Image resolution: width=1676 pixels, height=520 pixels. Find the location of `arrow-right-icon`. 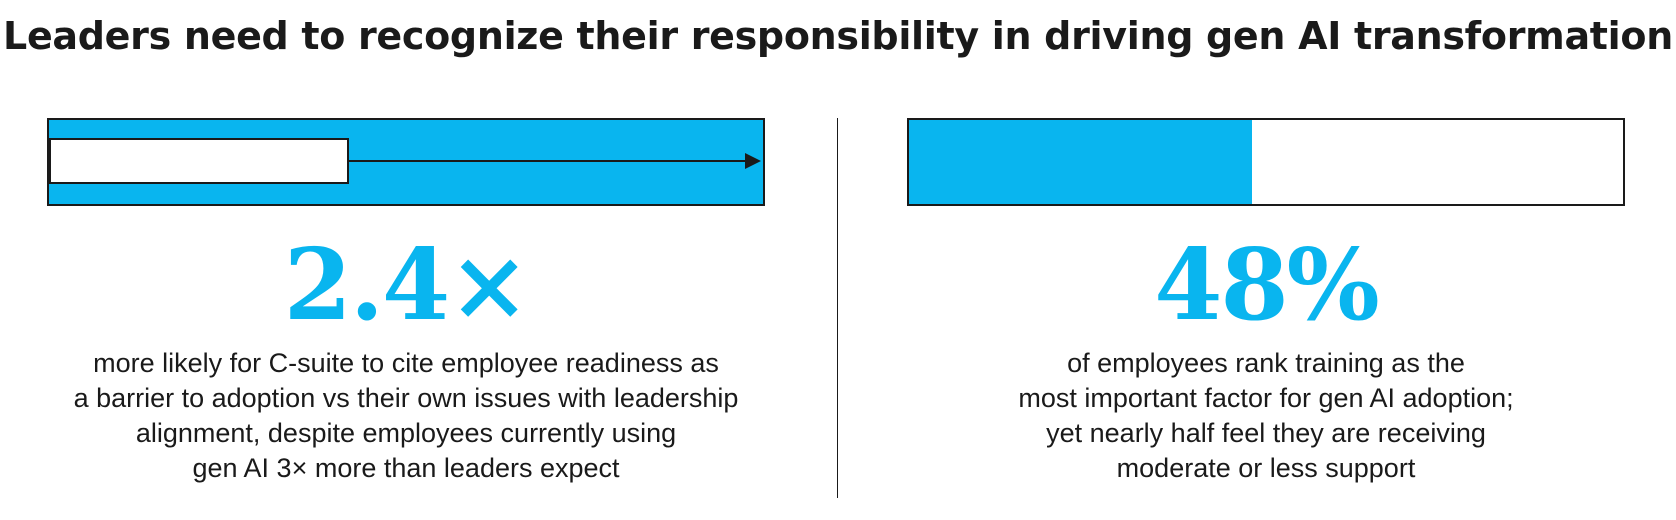

arrow-right-icon is located at coordinates (554, 161).